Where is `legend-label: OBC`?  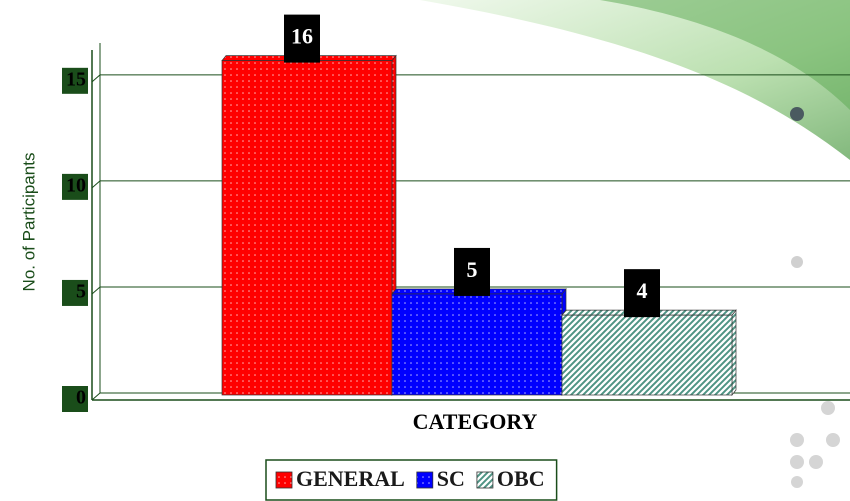
legend-label: OBC is located at coordinates (521, 478).